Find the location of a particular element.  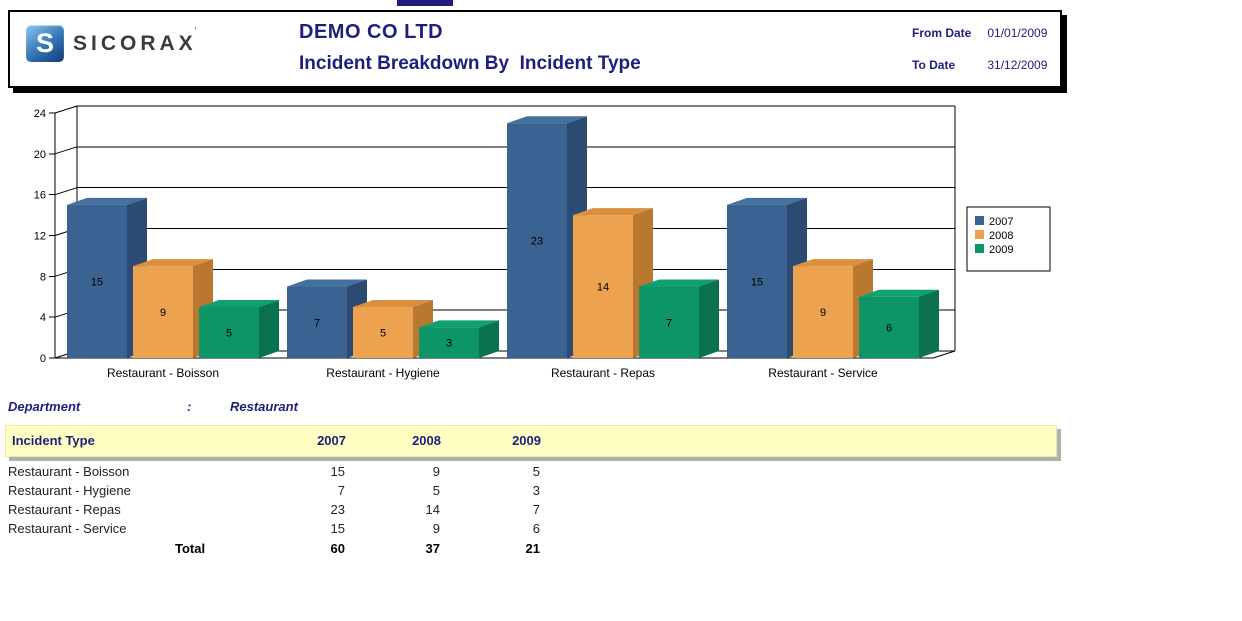

cell-2008: 14 is located at coordinates (432, 509).